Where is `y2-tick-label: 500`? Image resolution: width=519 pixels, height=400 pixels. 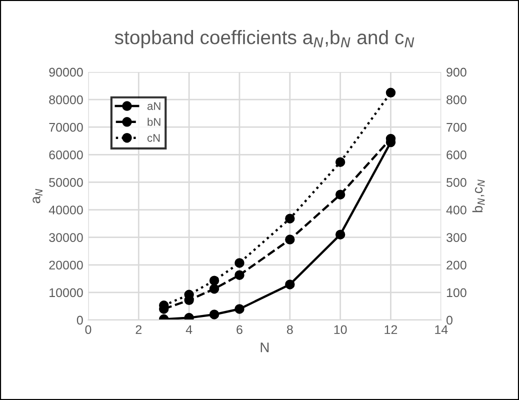 y2-tick-label: 500 is located at coordinates (456, 182).